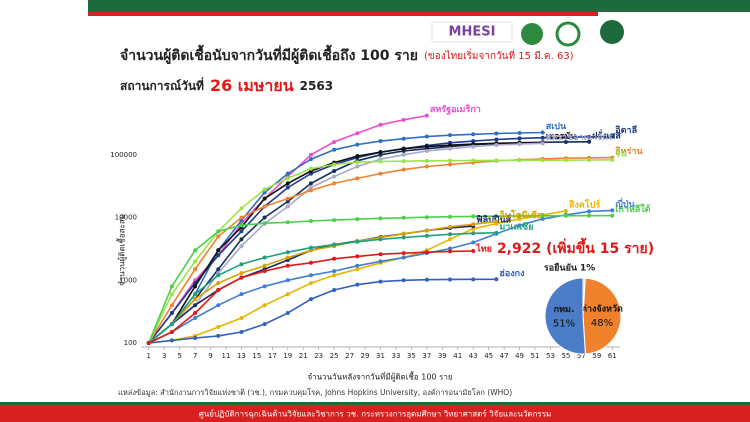 The height and width of the screenshot is (422, 750). I want to click on series-label: อินโดนีเซีย, so click(520, 215).